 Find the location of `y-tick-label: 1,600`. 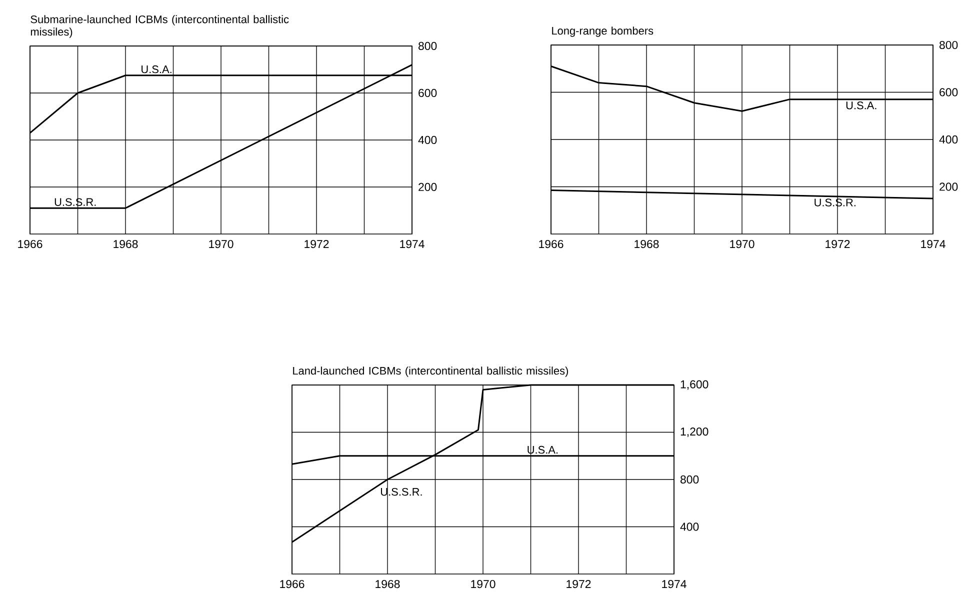

y-tick-label: 1,600 is located at coordinates (694, 385).